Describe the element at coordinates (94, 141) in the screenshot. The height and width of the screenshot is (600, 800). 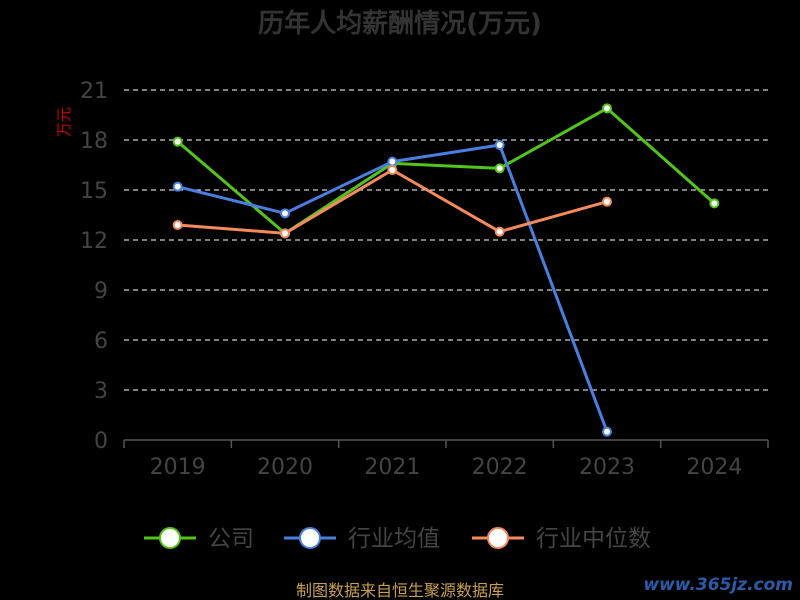
I see `y-tick-label: 18` at that location.